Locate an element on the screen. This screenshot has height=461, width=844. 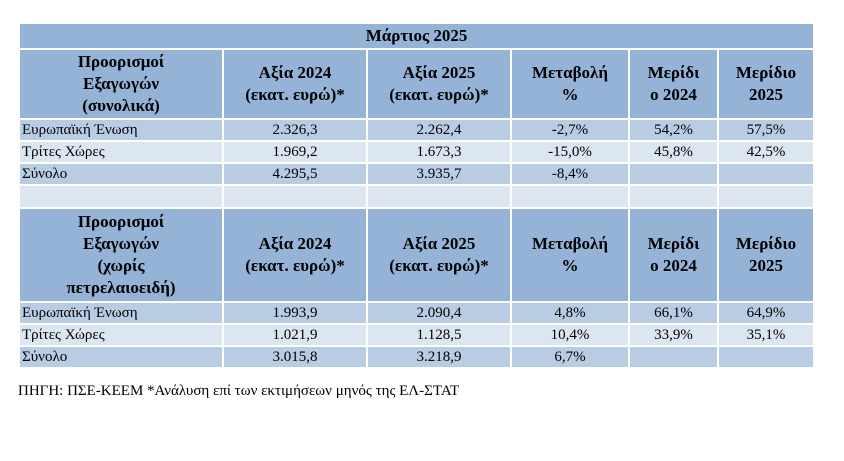
cell-change-pct: 4,8% is located at coordinates (570, 313).